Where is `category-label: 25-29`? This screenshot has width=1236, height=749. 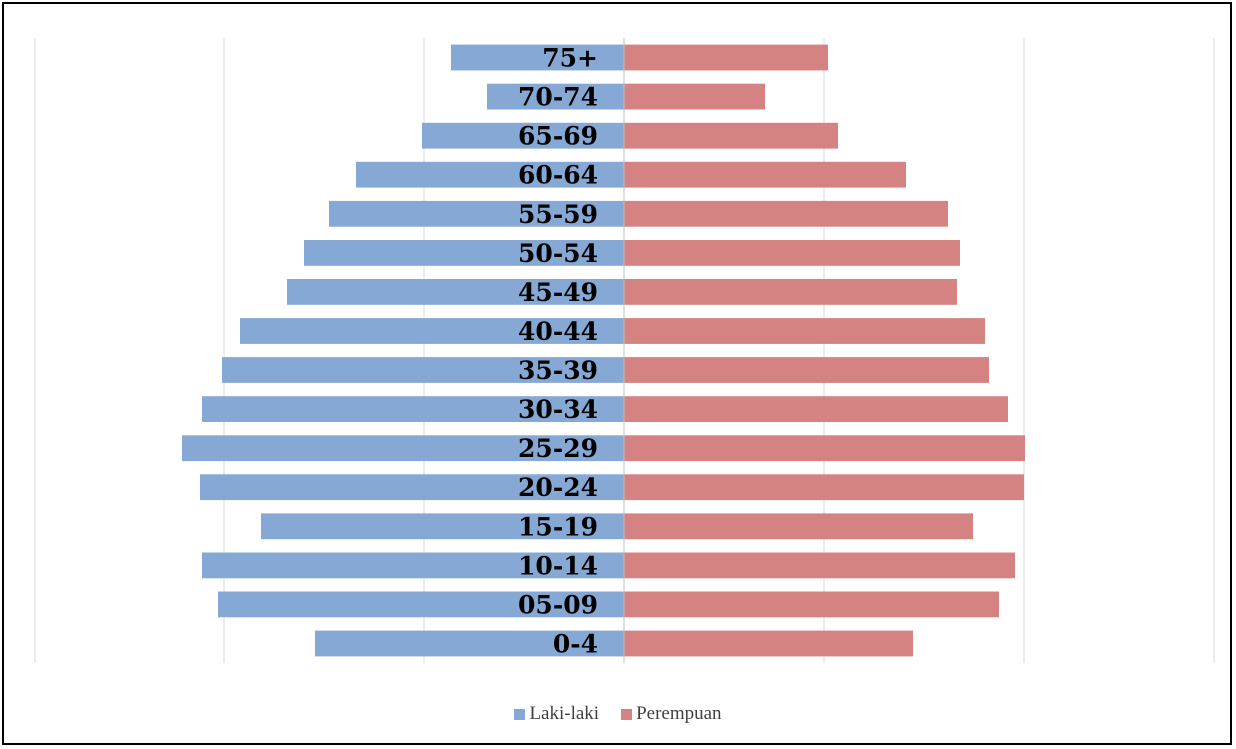
category-label: 25-29 is located at coordinates (558, 448).